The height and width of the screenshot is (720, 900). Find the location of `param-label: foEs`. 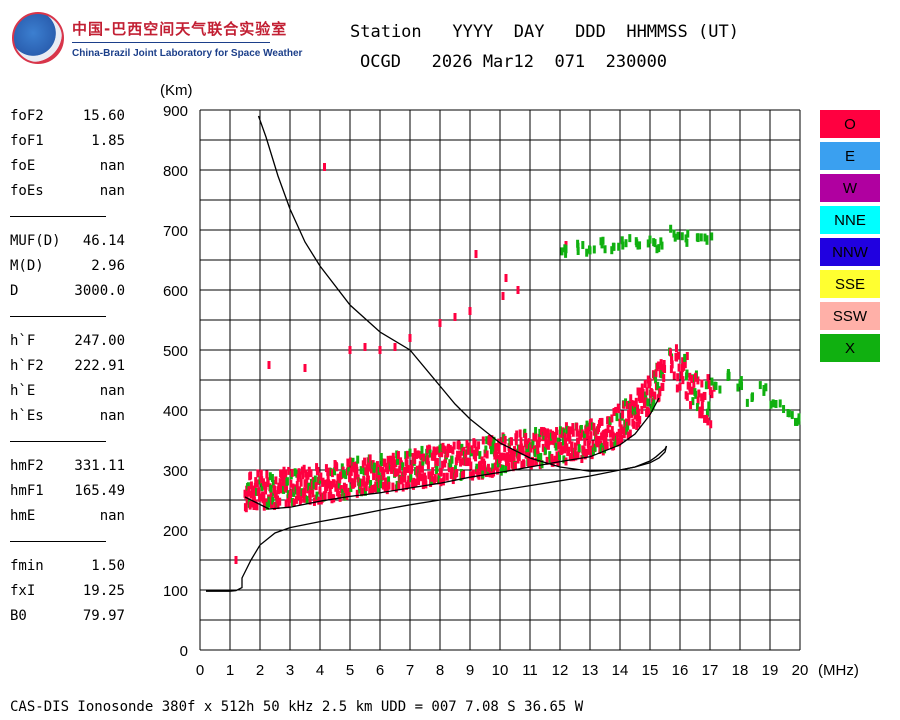

param-label: foEs is located at coordinates (27, 191).